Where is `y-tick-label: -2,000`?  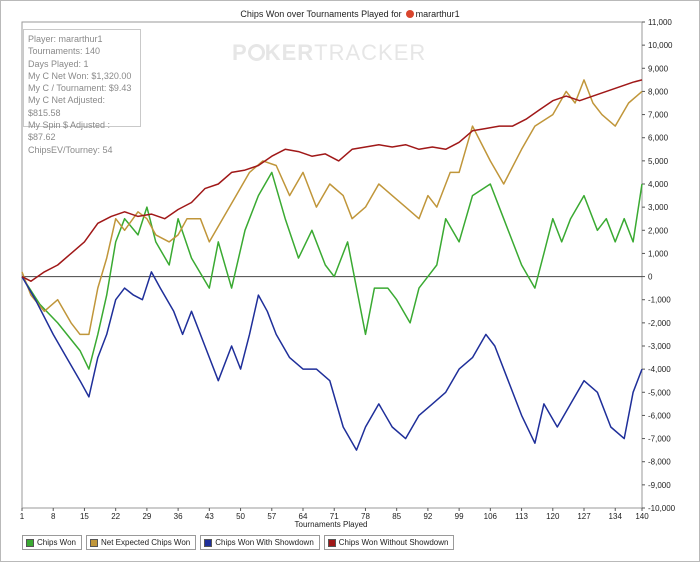 y-tick-label: -2,000 is located at coordinates (659, 323).